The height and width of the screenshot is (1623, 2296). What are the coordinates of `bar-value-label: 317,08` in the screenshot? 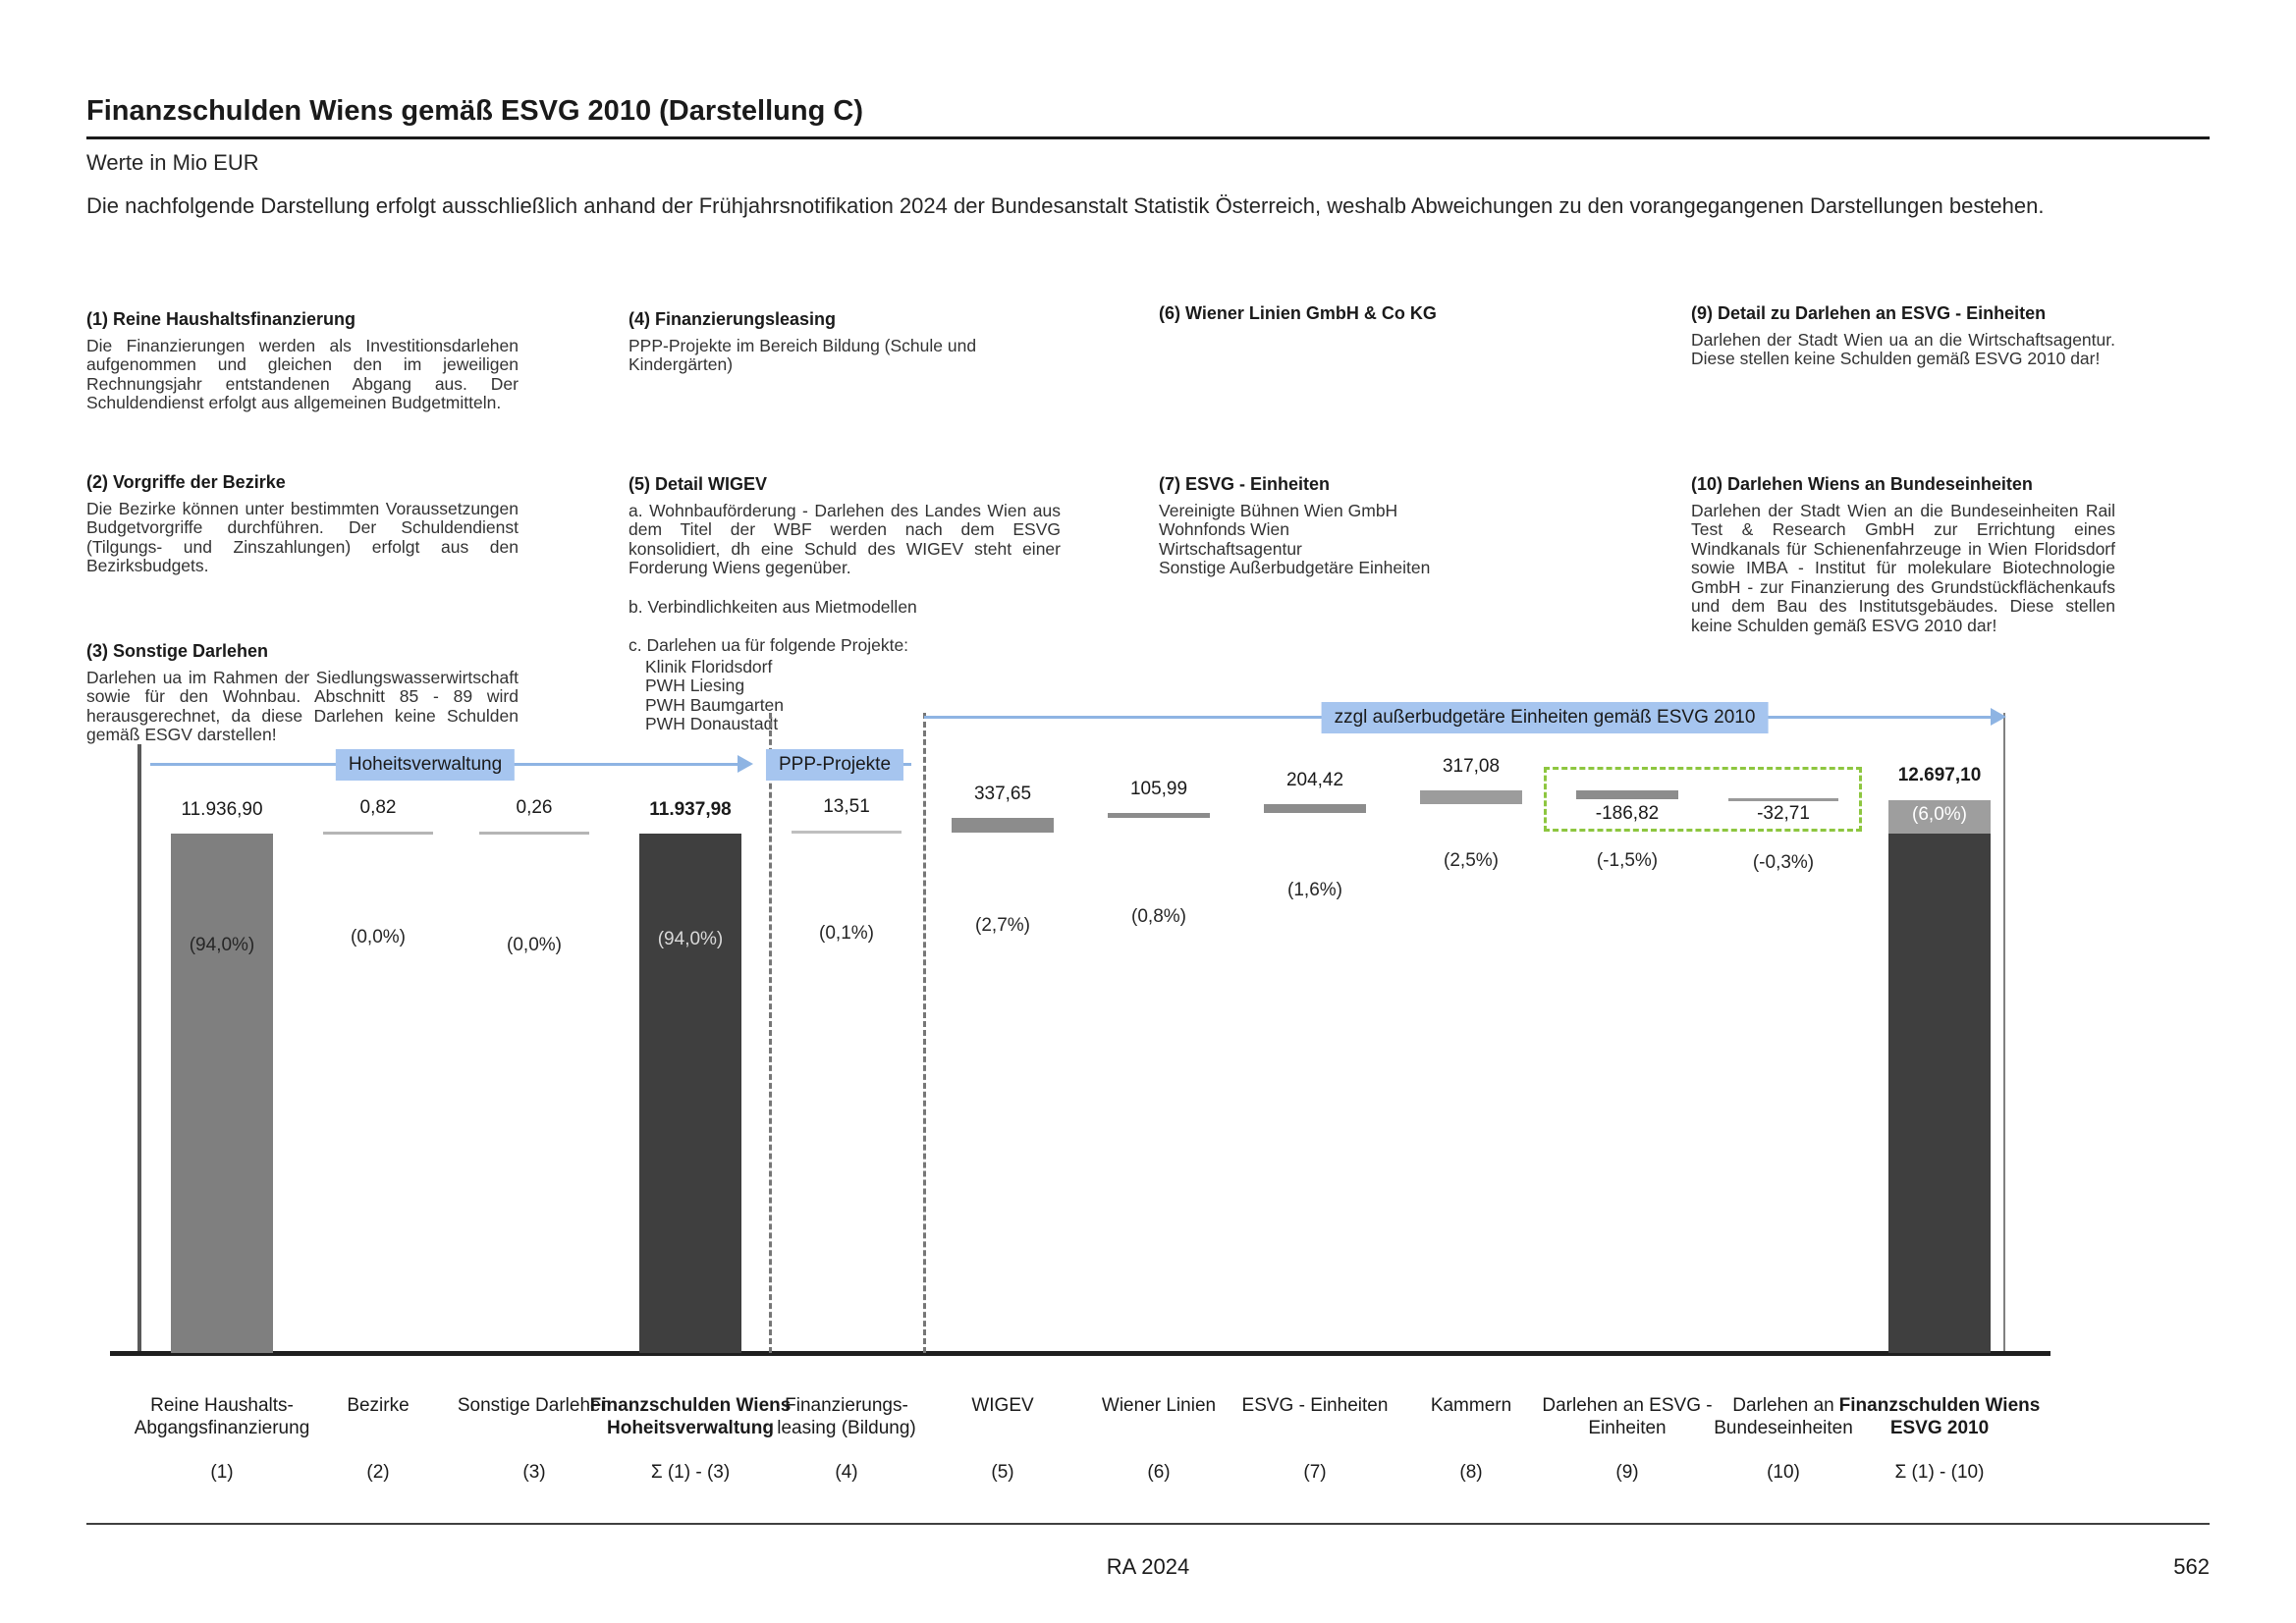 It's located at (1471, 766).